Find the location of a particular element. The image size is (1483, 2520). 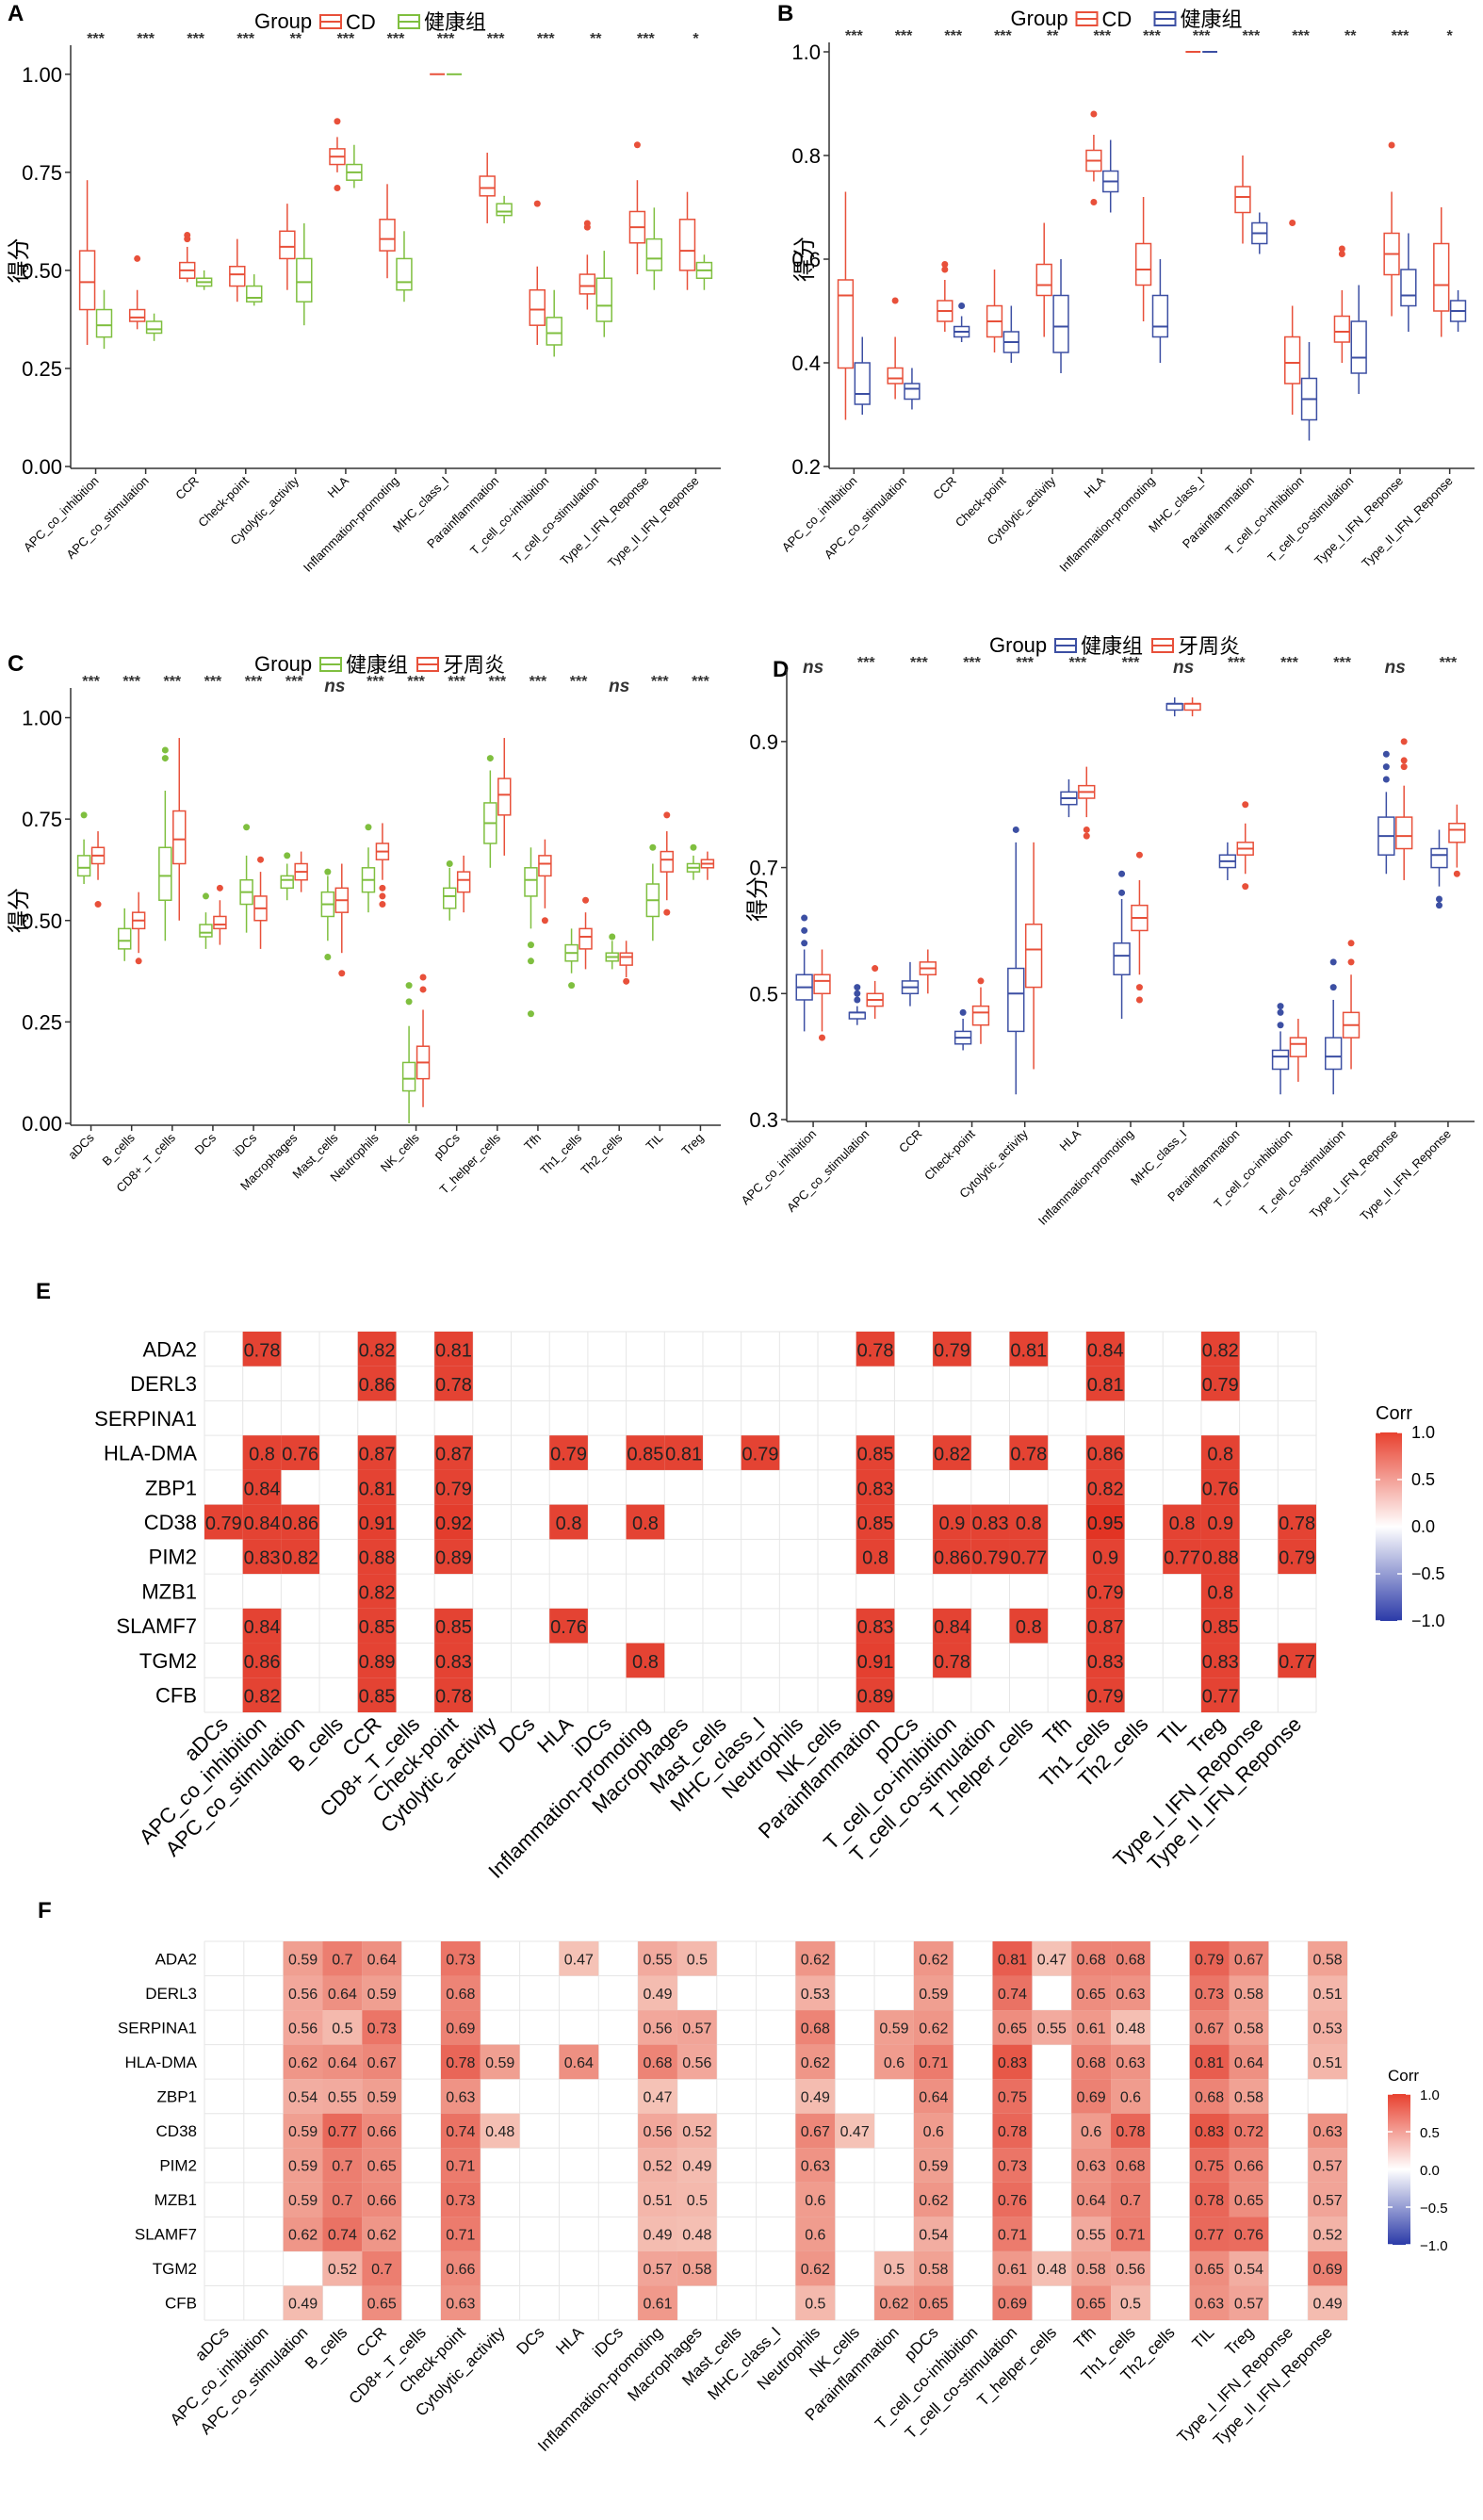

row-label: HLA-DMA is located at coordinates (160, 2062).